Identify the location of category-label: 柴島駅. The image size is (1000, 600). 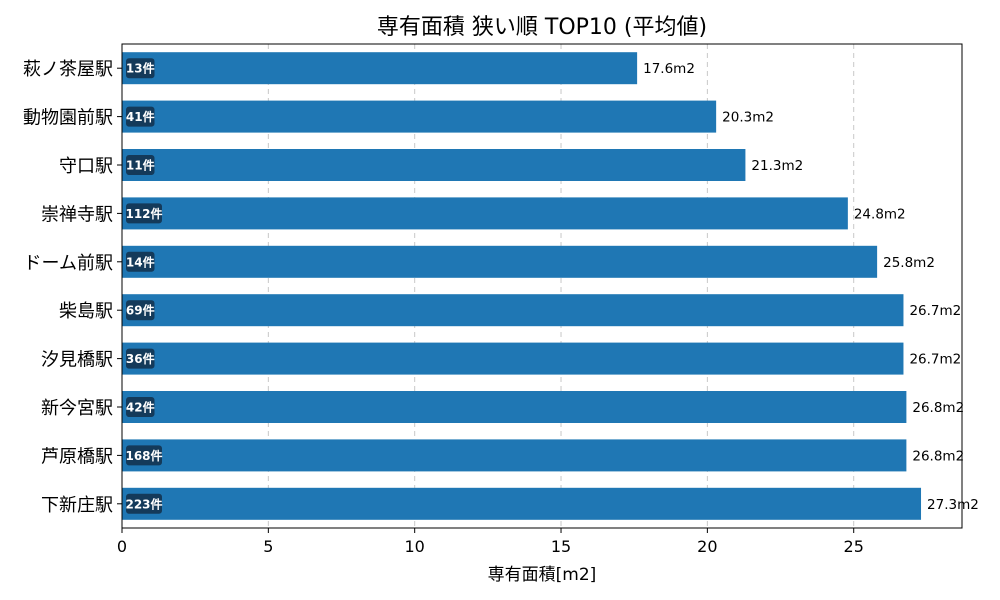
(86, 311).